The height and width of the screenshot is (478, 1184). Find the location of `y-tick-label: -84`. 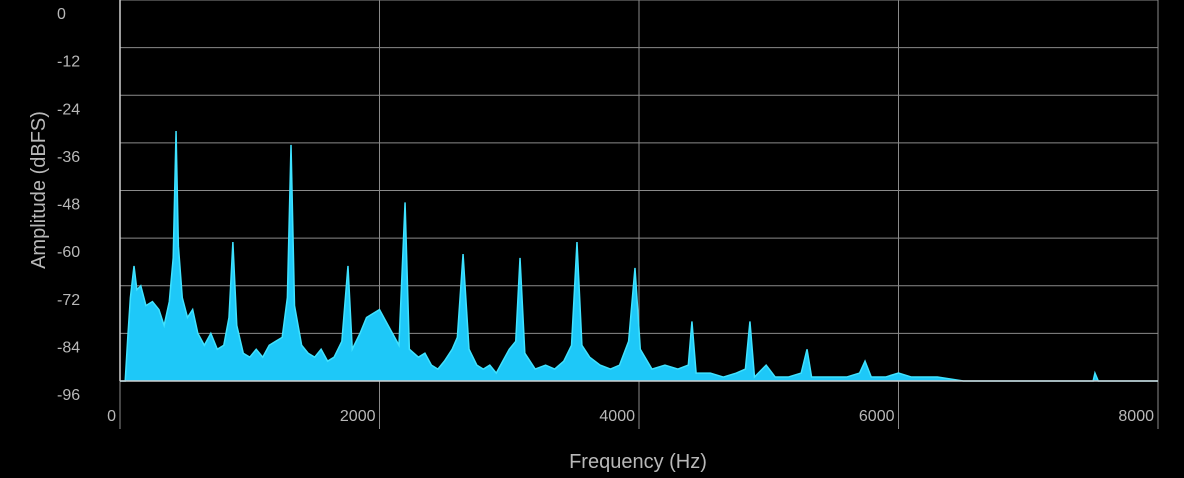

y-tick-label: -84 is located at coordinates (68, 347).